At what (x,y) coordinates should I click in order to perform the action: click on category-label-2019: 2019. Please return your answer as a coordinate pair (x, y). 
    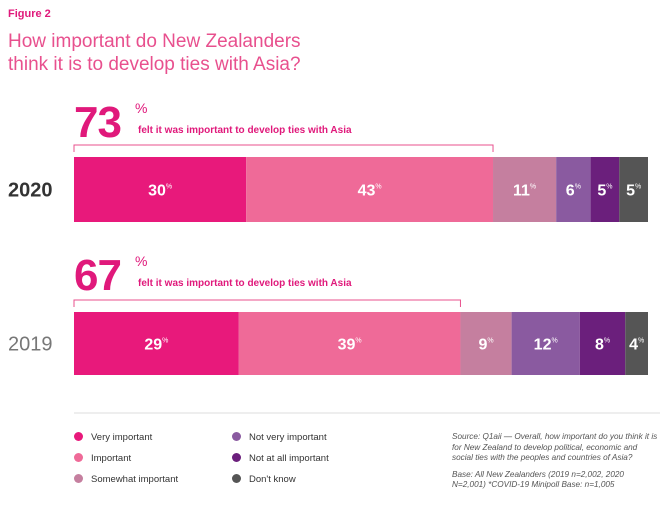
    Looking at the image, I should click on (30, 345).